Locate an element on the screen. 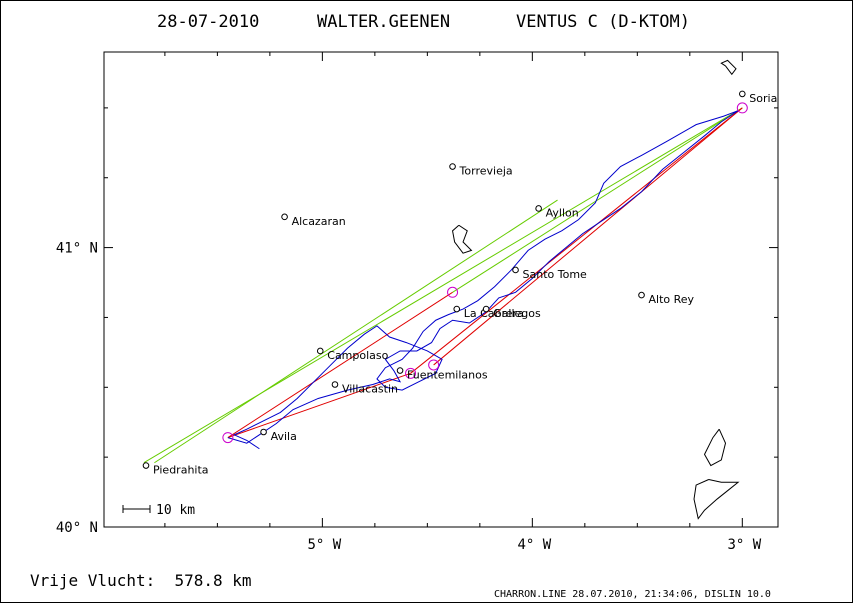 Image resolution: width=853 pixels, height=603 pixels. y-tick-label-40n: 40° N is located at coordinates (77, 528).